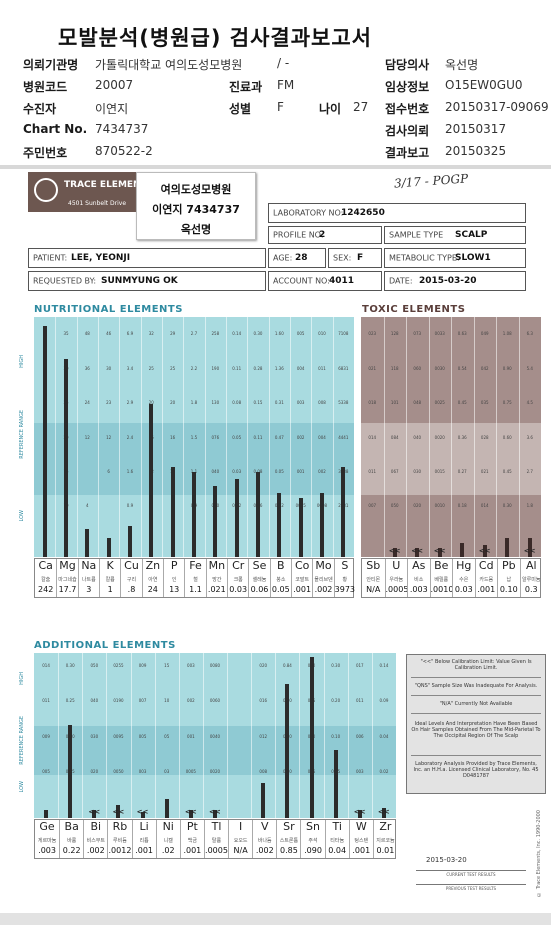 Image resolution: width=551 pixels, height=925 pixels. I want to click on nutritional-tick-label: 46, so click(109, 334).